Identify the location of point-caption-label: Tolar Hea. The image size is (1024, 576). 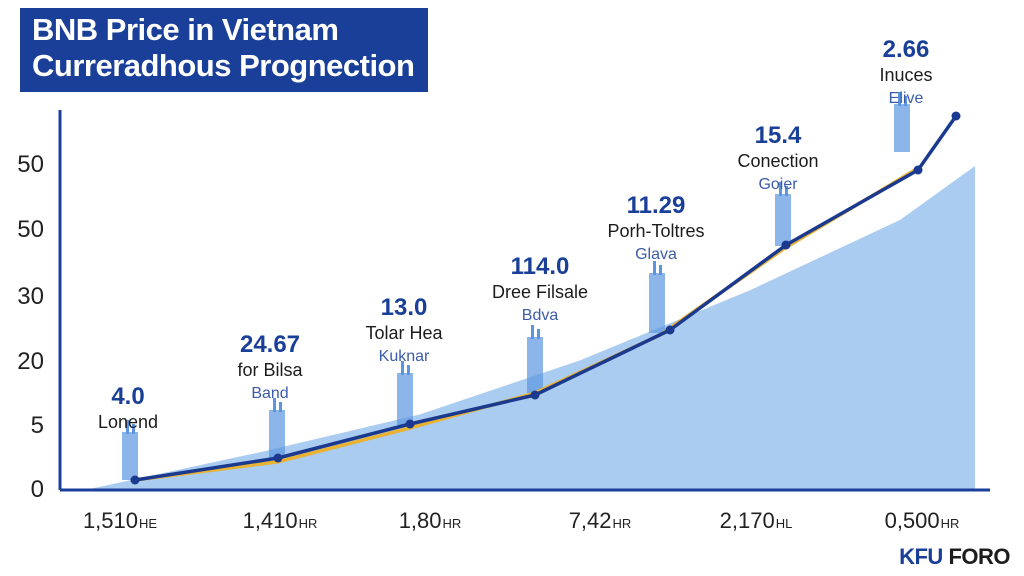
(404, 333).